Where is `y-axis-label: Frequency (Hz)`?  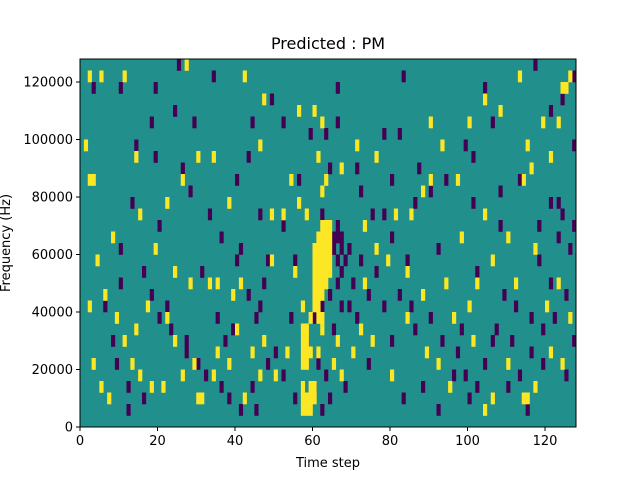 y-axis-label: Frequency (Hz) is located at coordinates (7, 243).